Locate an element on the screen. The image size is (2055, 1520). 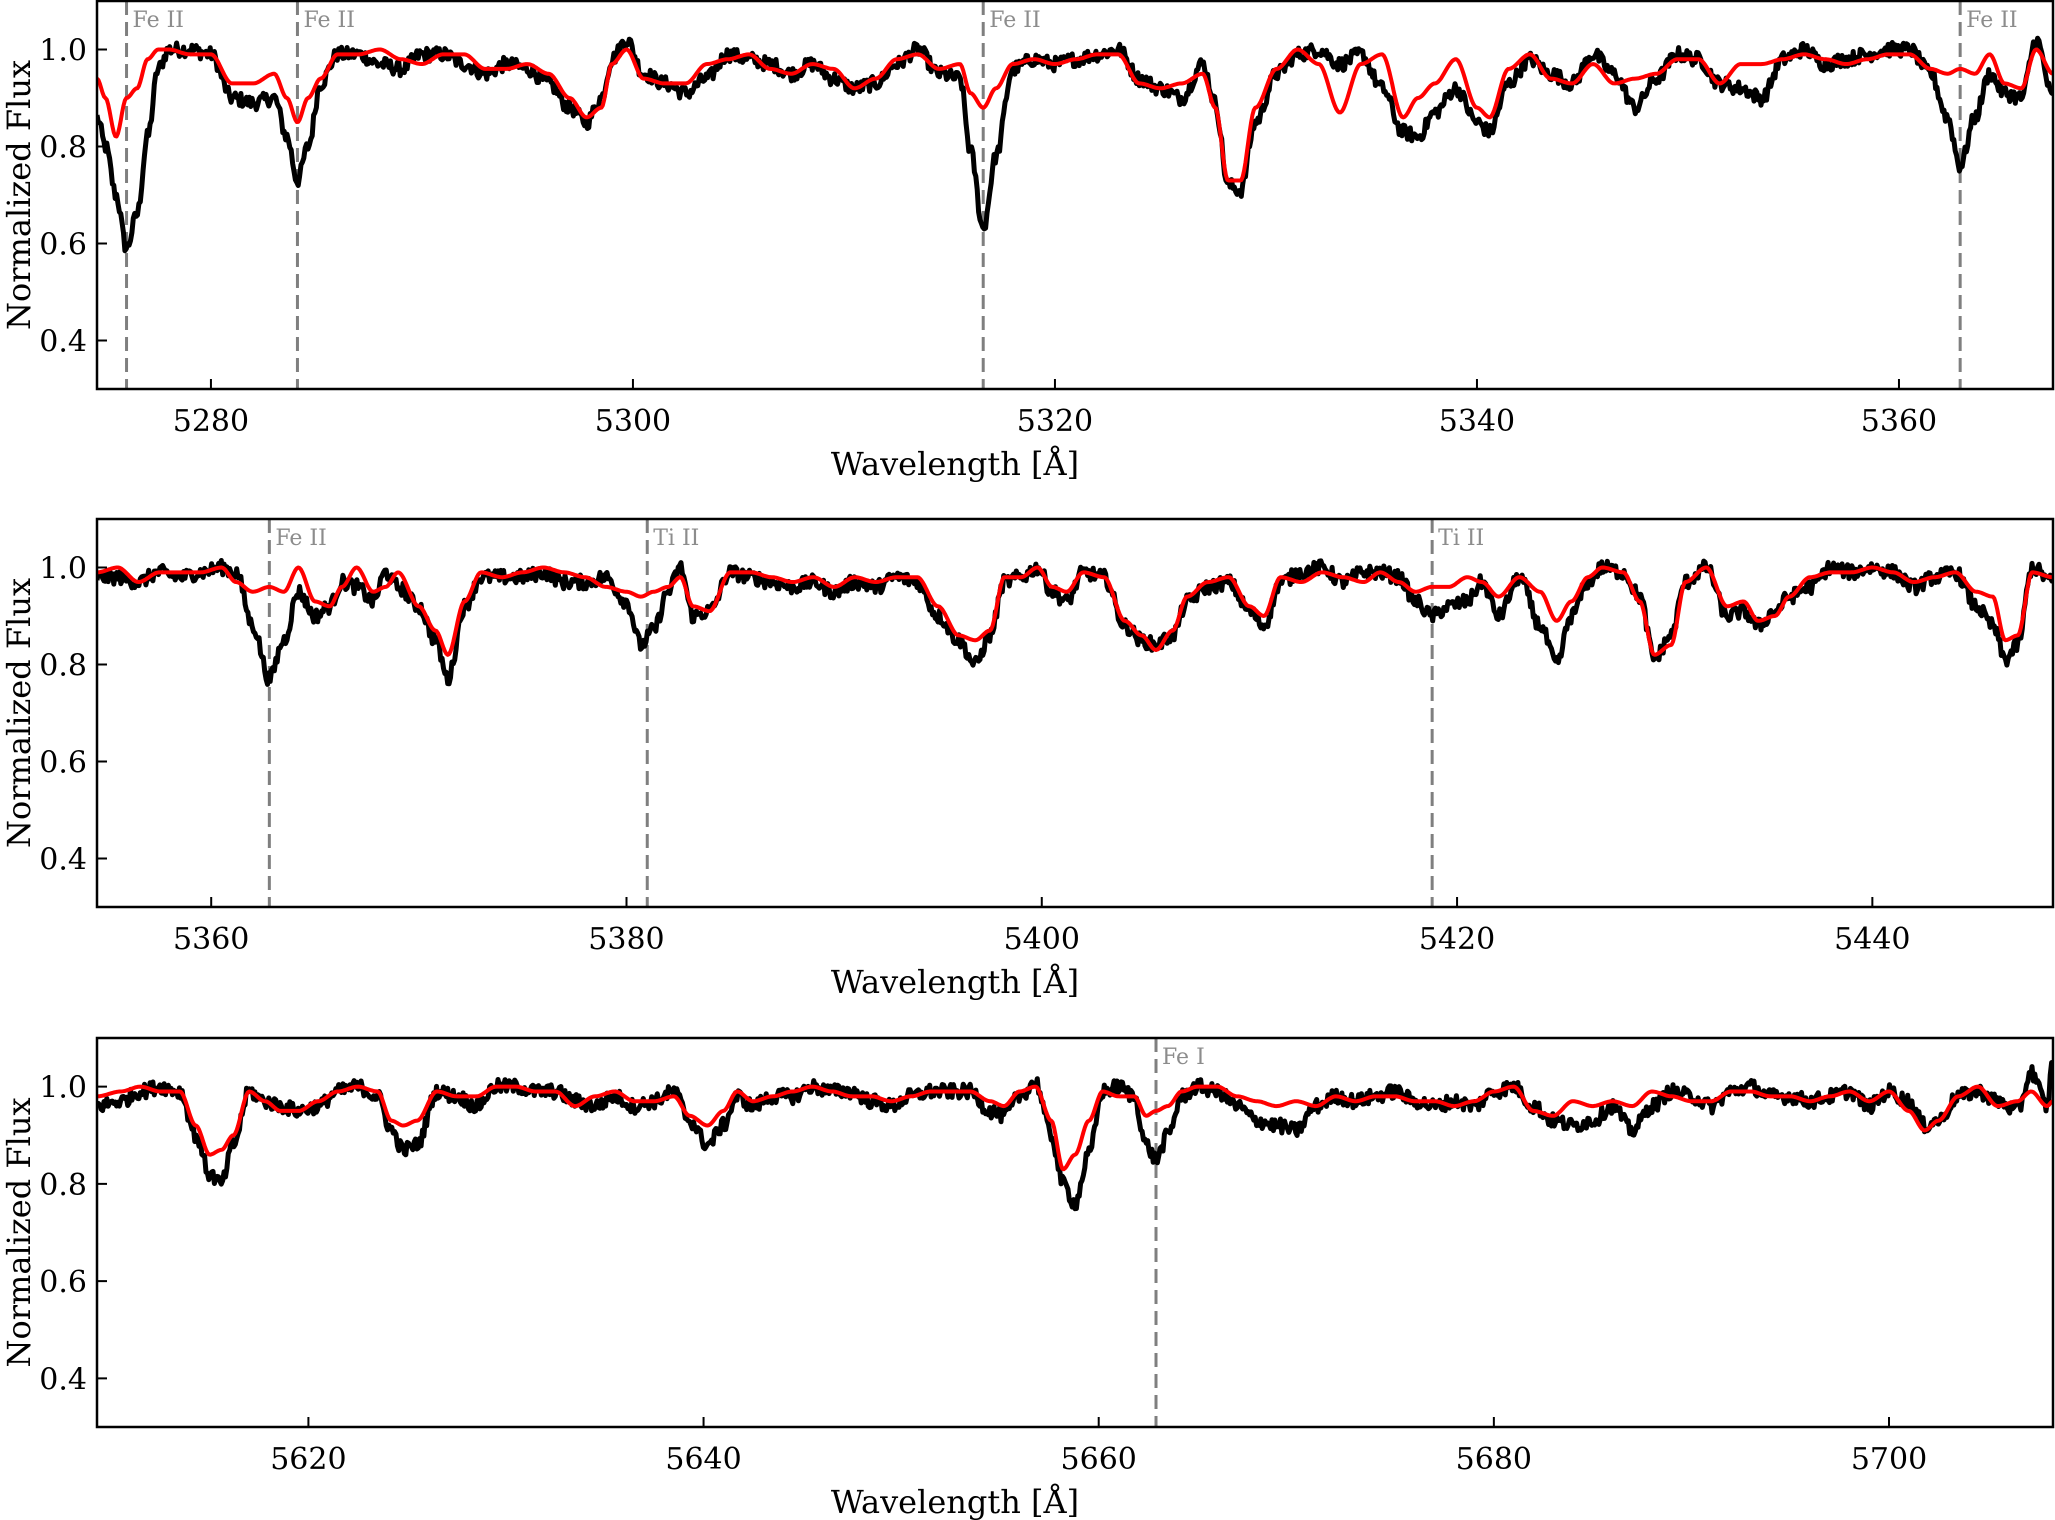
x-tick-label: 5620 is located at coordinates (308, 1459).